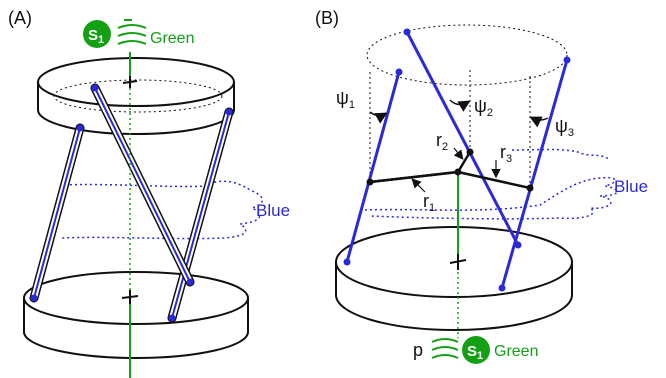  I want to click on panel-b-bottom-disc, so click(454, 278).